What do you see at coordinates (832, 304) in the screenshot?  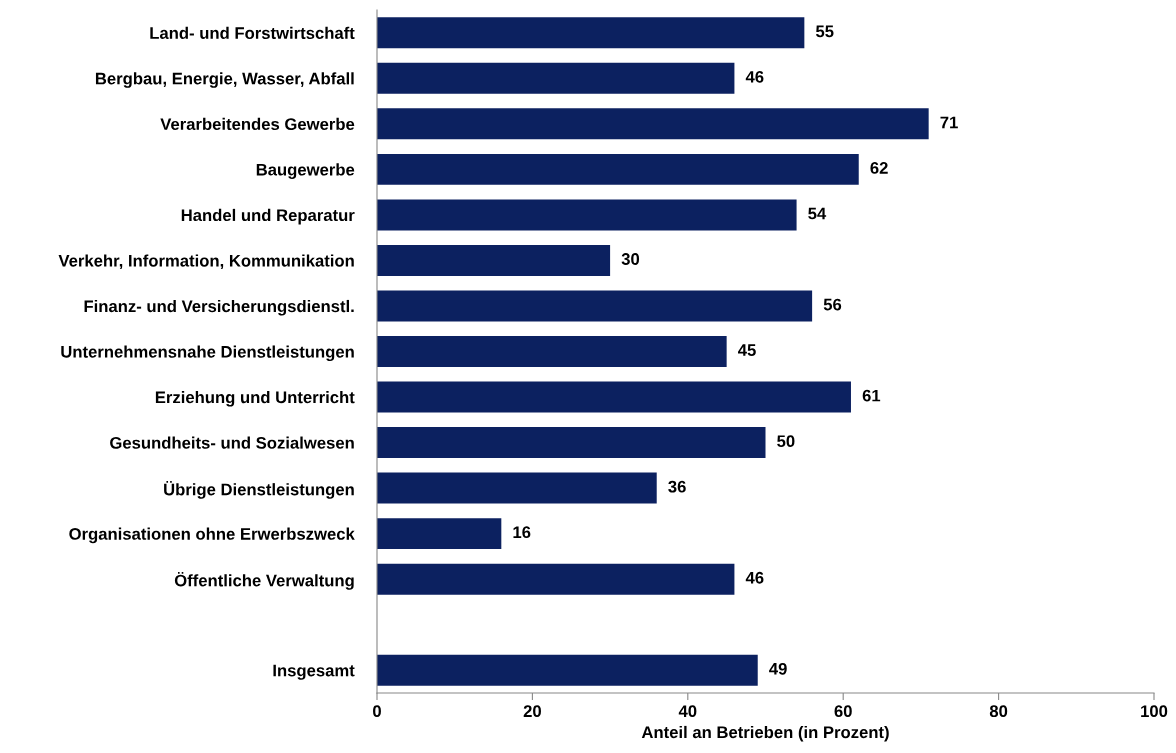 I see `data-label: 56` at bounding box center [832, 304].